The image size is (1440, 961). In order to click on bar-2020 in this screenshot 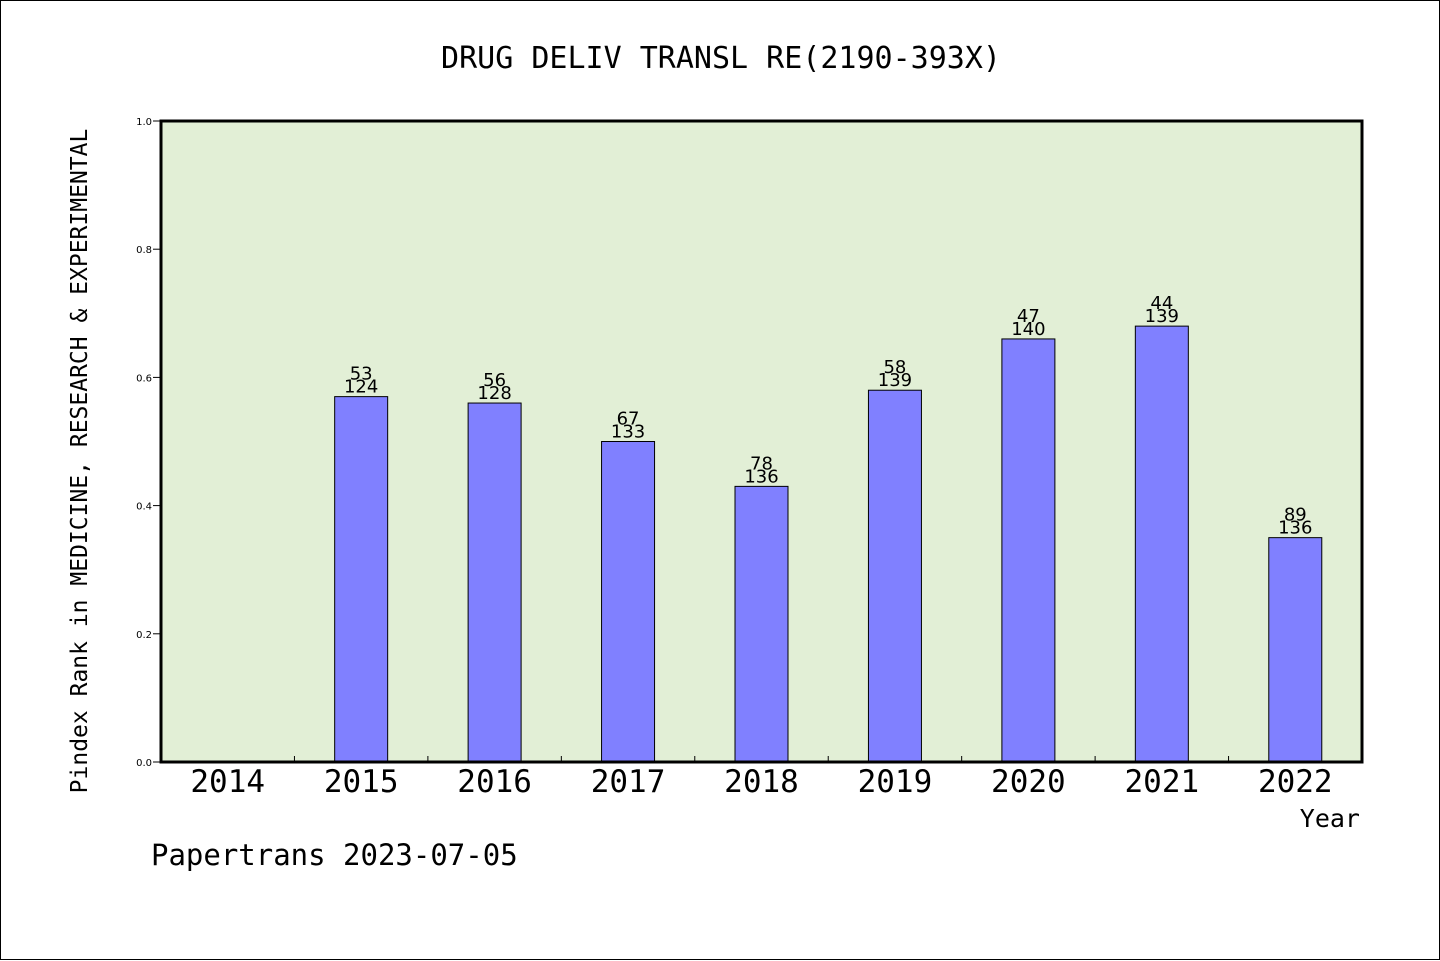, I will do `click(1028, 550)`.